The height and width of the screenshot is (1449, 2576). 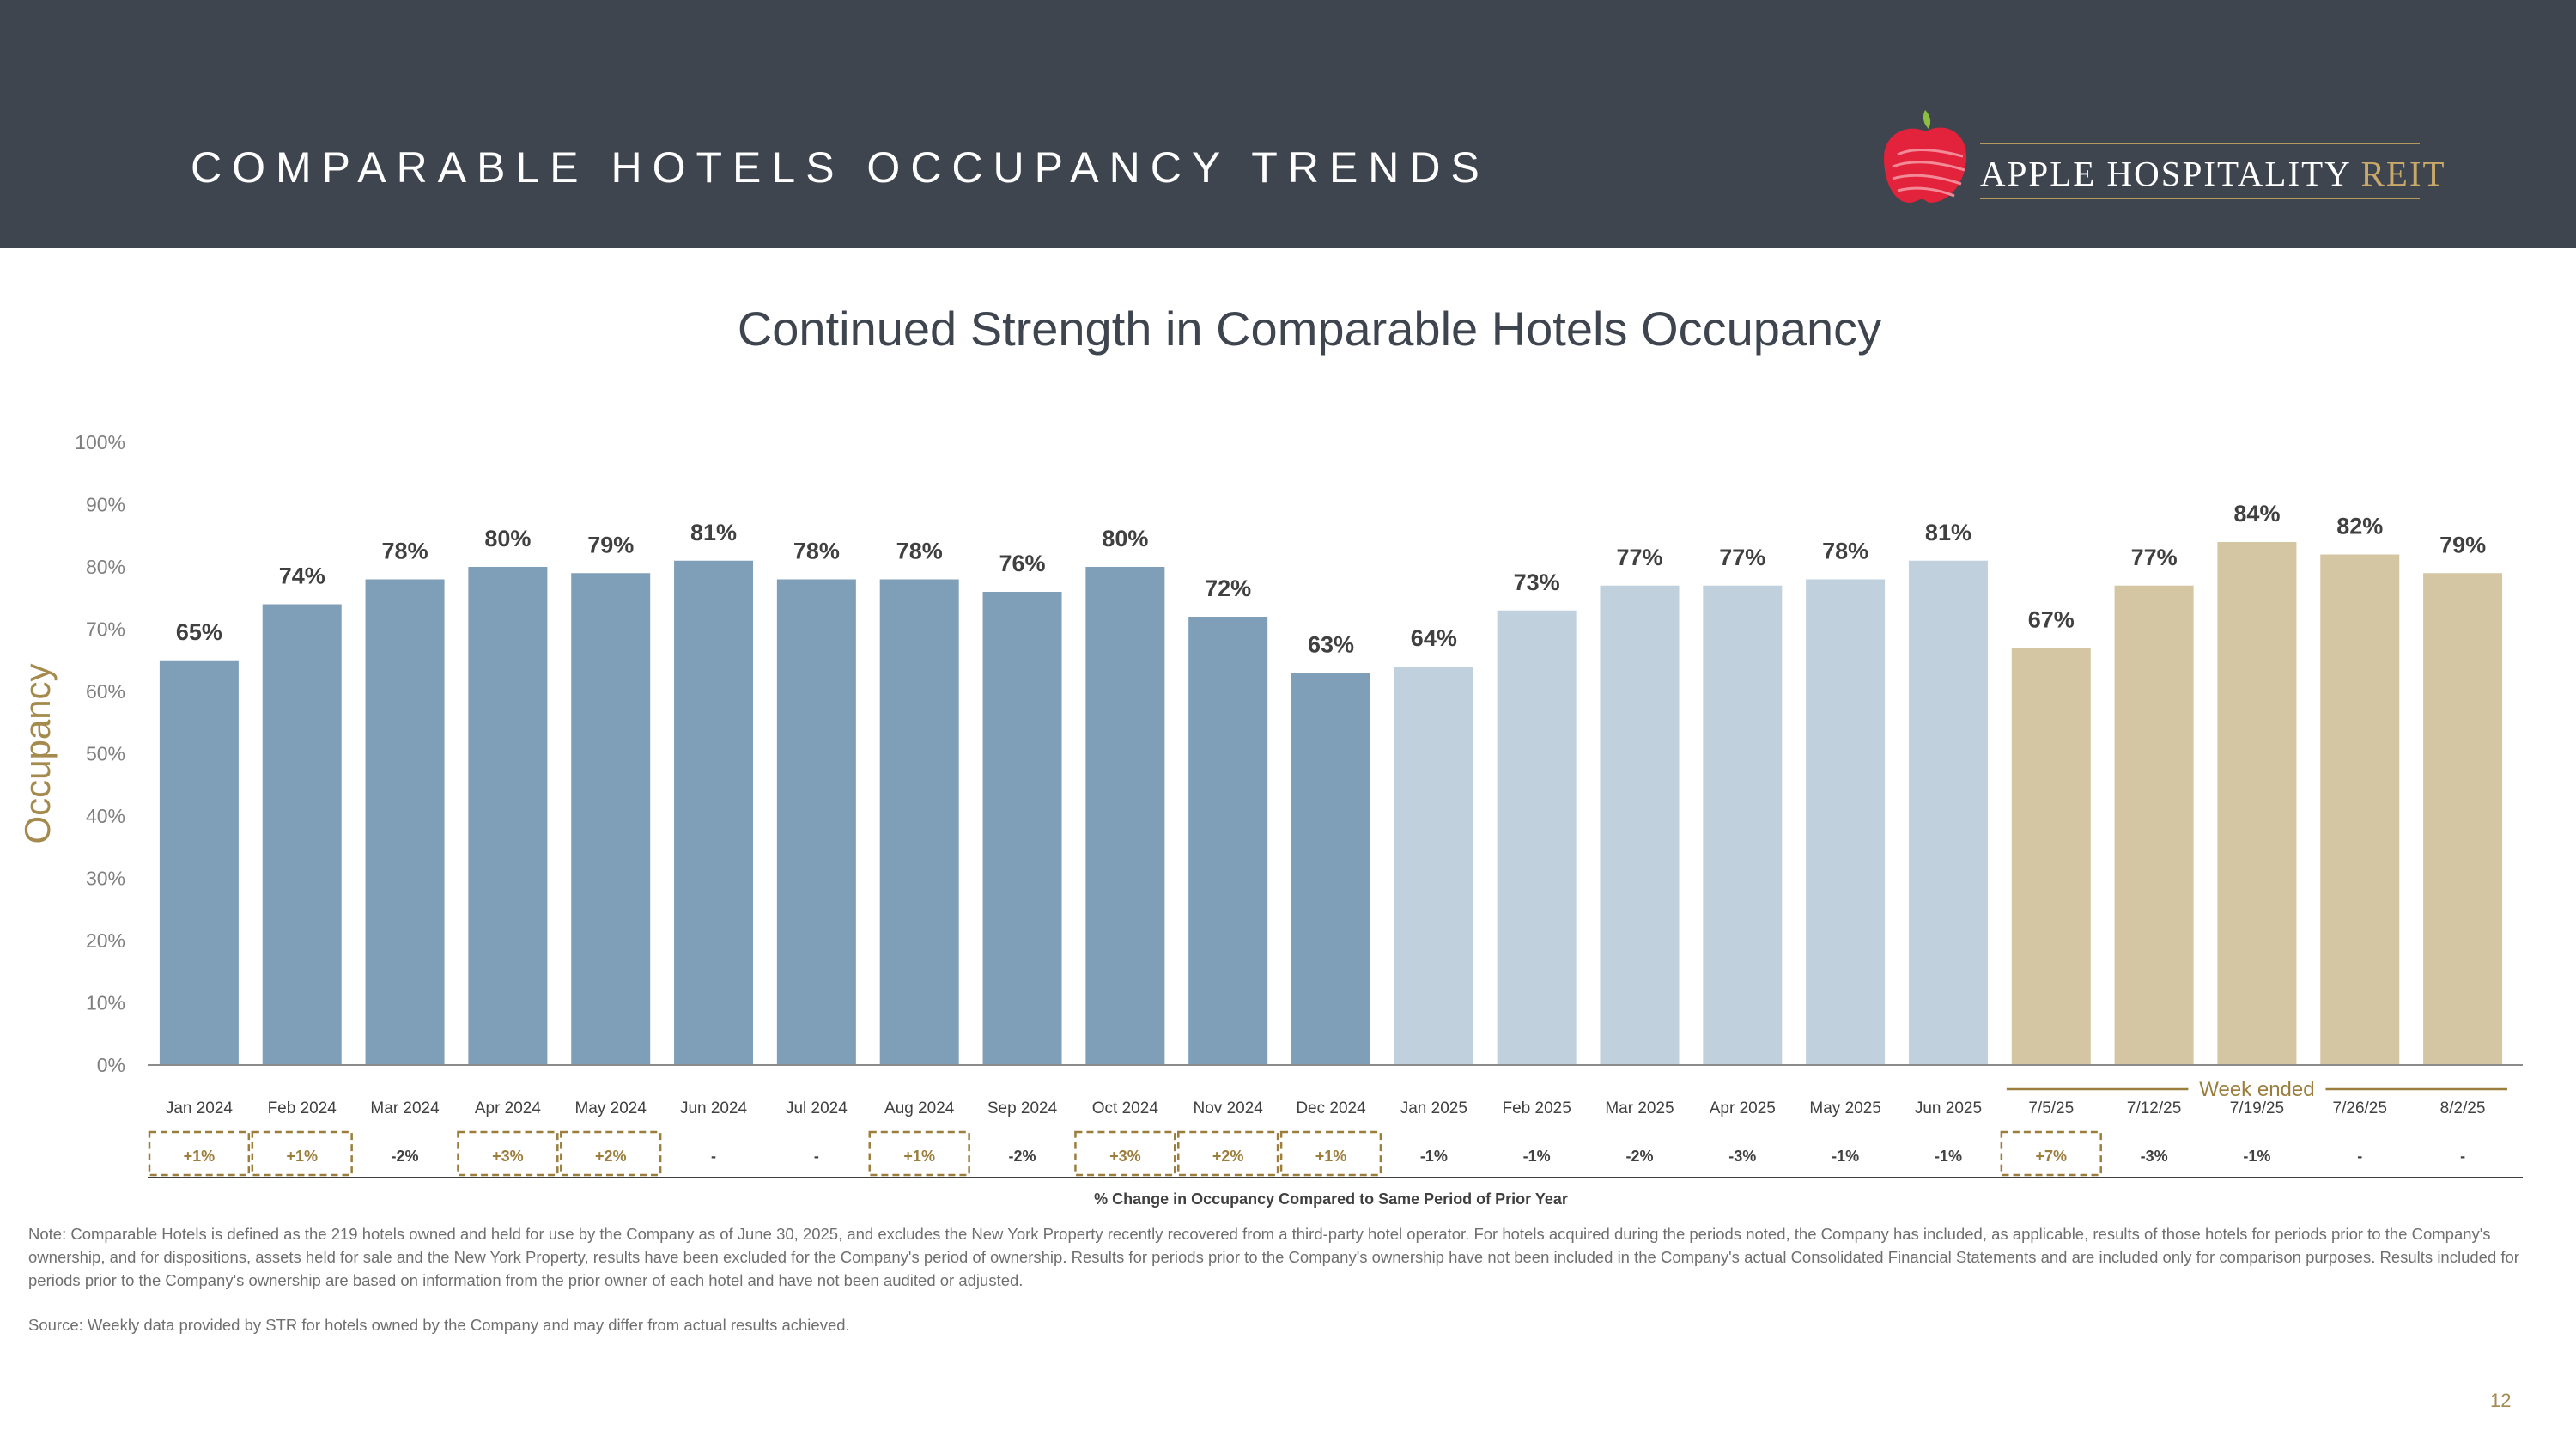 What do you see at coordinates (200, 1108) in the screenshot?
I see `x-tick-label: Jan 2024` at bounding box center [200, 1108].